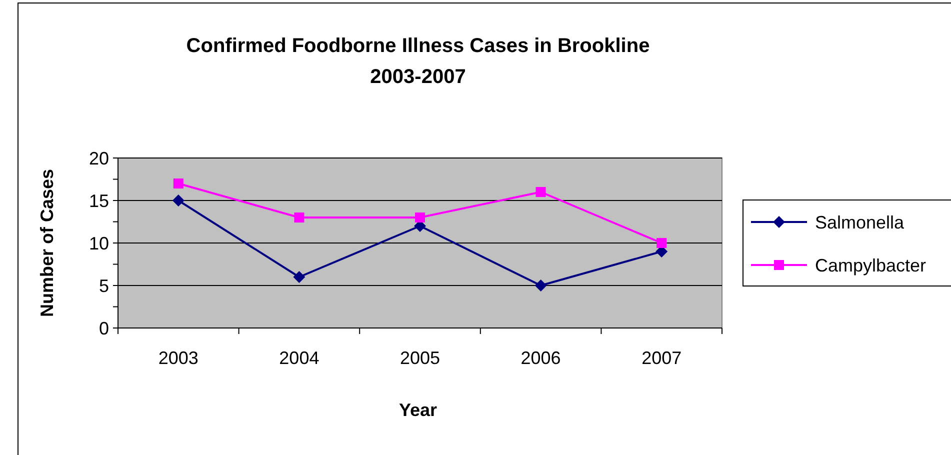  What do you see at coordinates (98, 158) in the screenshot?
I see `y-tick-label: 20` at bounding box center [98, 158].